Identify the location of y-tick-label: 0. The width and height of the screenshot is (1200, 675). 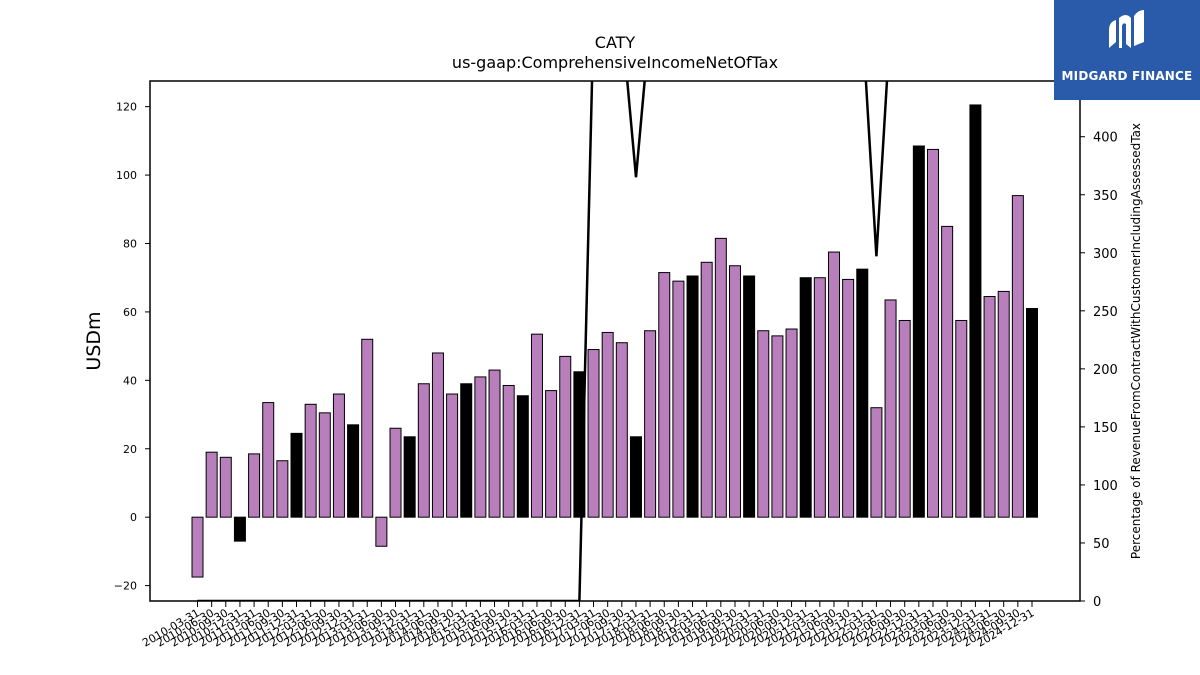
(133, 517).